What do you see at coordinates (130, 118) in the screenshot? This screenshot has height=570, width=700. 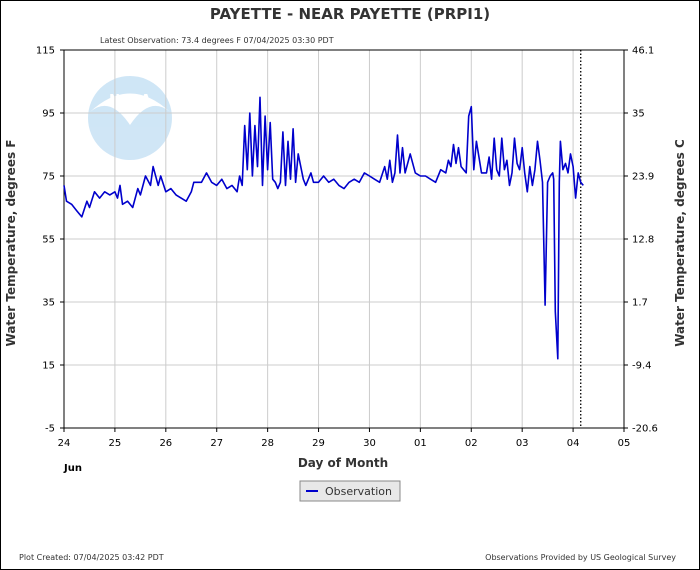 I see `noaa-logo-watermark: NOAA` at bounding box center [130, 118].